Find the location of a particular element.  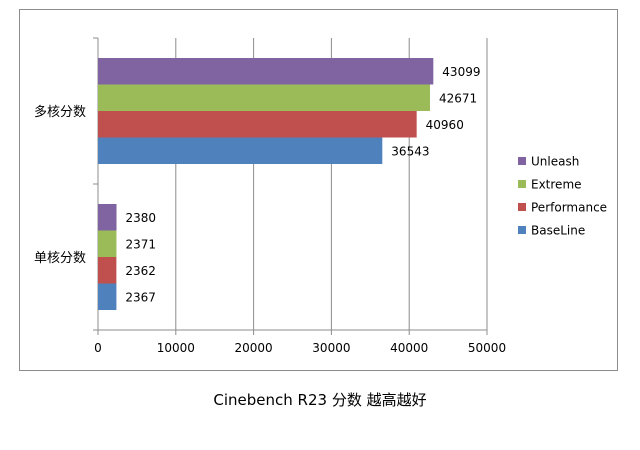

data-label: 2371 is located at coordinates (140, 244).